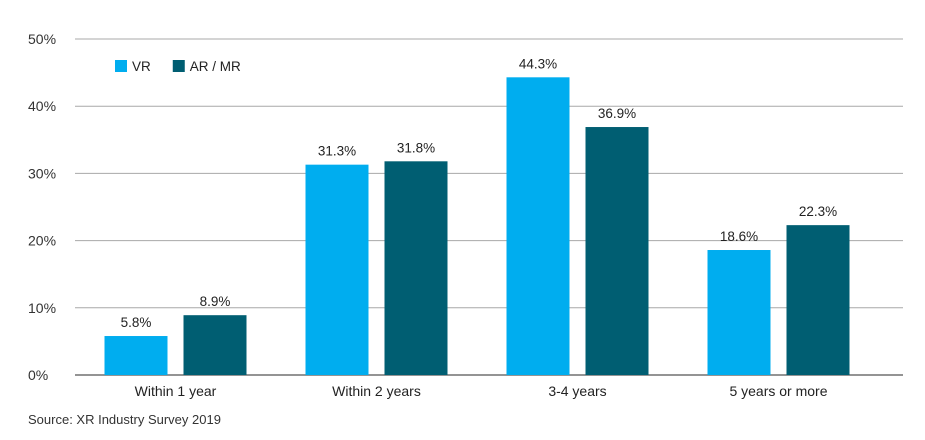 This screenshot has height=440, width=925. What do you see at coordinates (124, 419) in the screenshot?
I see `source-note: Source: XR Industry Survey 2019` at bounding box center [124, 419].